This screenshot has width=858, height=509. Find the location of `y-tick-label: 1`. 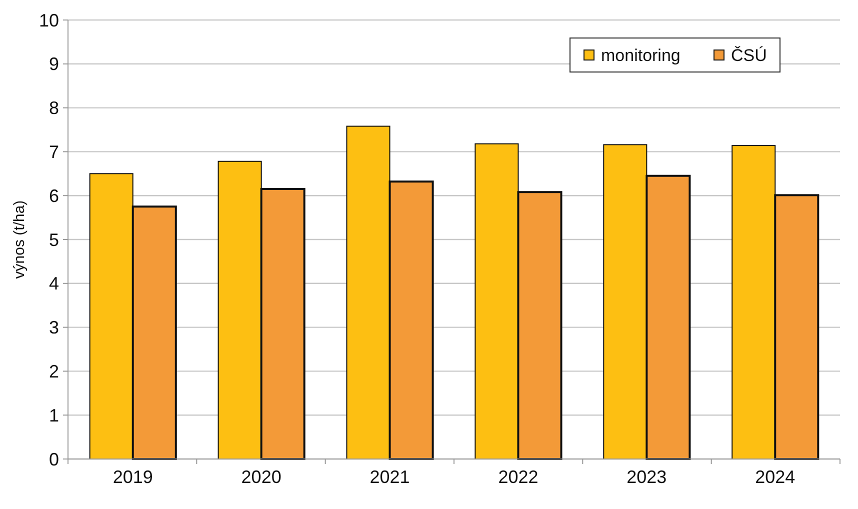

y-tick-label: 1 is located at coordinates (53, 415).